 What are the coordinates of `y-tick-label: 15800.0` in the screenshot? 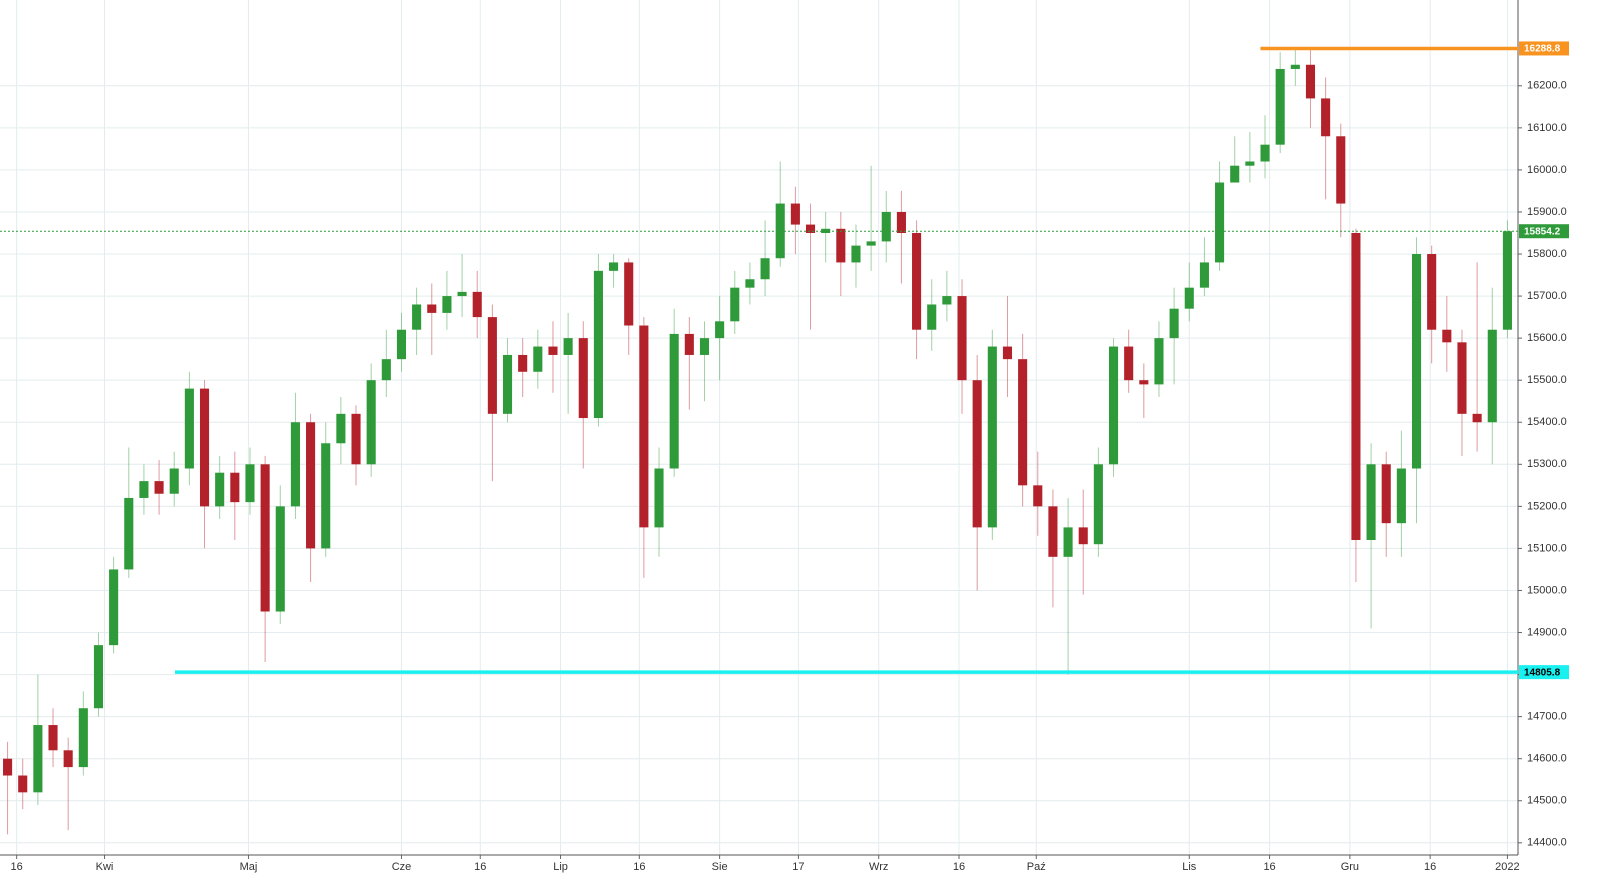 It's located at (1547, 254).